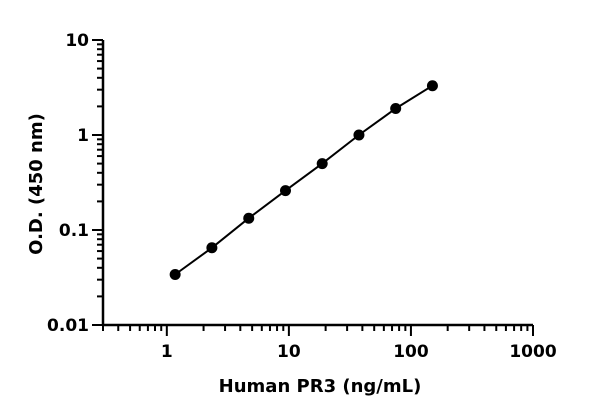 This screenshot has height=414, width=600. I want to click on x-axis: 1 10 100 1000, so click(329, 342).